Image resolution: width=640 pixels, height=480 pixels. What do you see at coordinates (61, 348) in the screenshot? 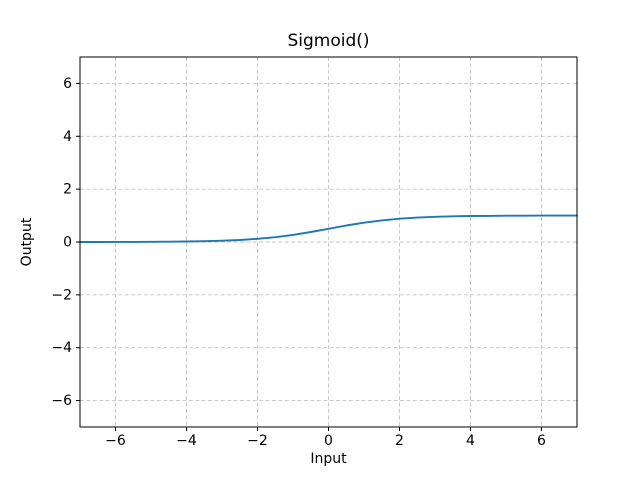
I see `y-tick-label: −4` at bounding box center [61, 348].